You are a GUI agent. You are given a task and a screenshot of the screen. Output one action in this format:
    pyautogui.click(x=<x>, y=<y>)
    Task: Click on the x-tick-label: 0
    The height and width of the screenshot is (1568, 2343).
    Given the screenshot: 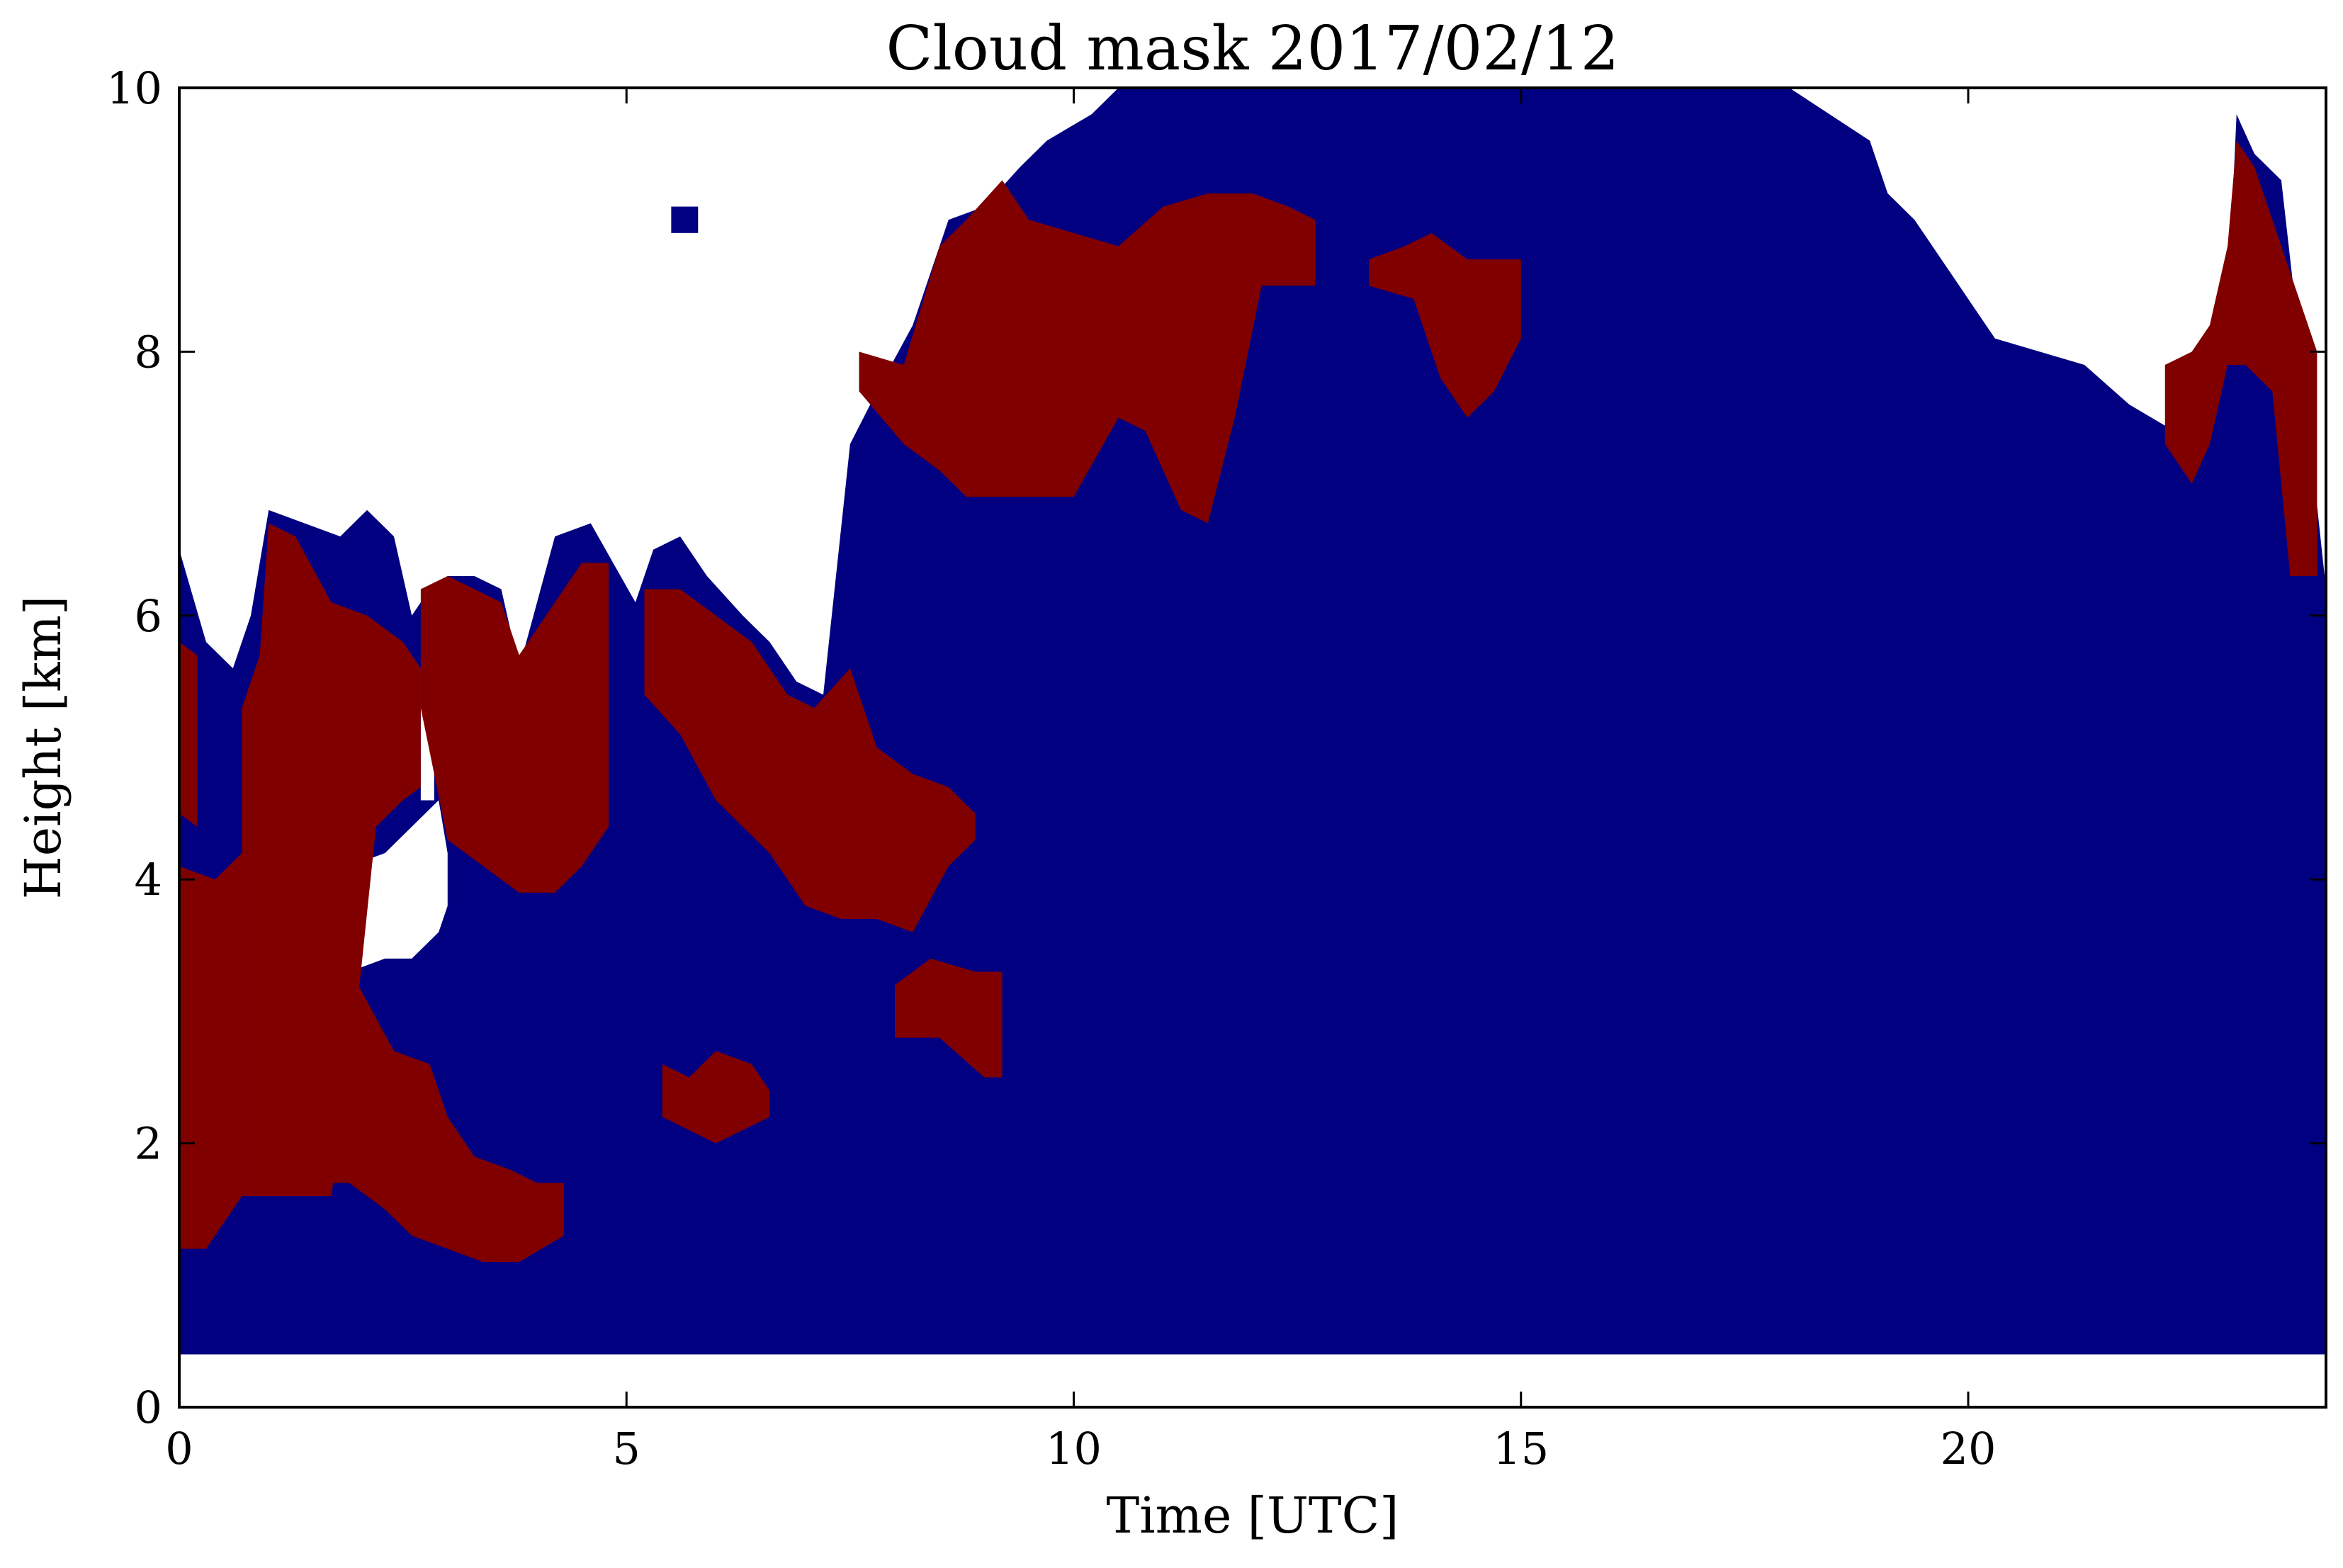 What is the action you would take?
    pyautogui.click(x=179, y=1448)
    